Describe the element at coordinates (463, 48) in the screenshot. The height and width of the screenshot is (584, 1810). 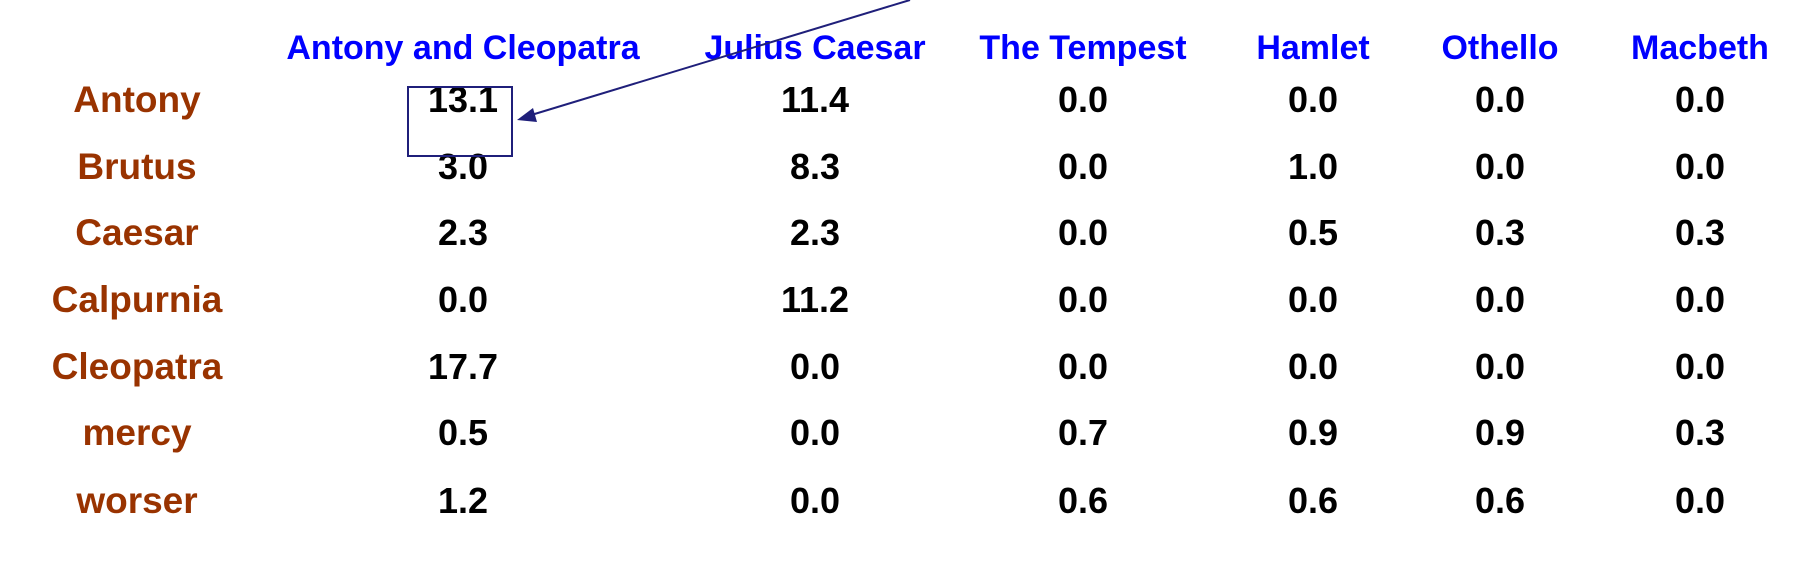
I see `column-header: Antony and Cleopatra` at that location.